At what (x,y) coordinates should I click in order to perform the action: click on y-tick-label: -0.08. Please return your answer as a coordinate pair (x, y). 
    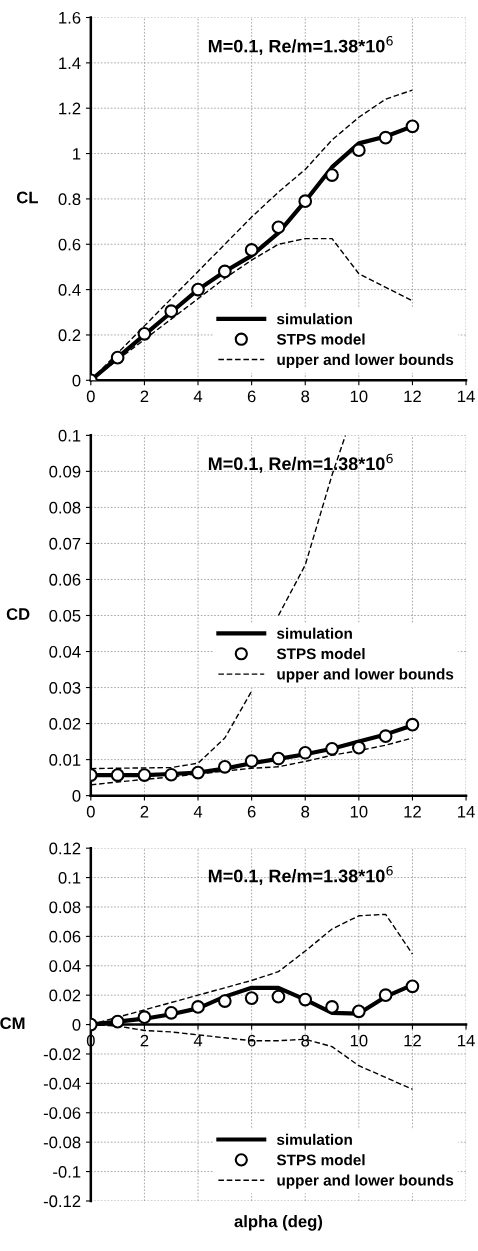
    Looking at the image, I should click on (62, 1142).